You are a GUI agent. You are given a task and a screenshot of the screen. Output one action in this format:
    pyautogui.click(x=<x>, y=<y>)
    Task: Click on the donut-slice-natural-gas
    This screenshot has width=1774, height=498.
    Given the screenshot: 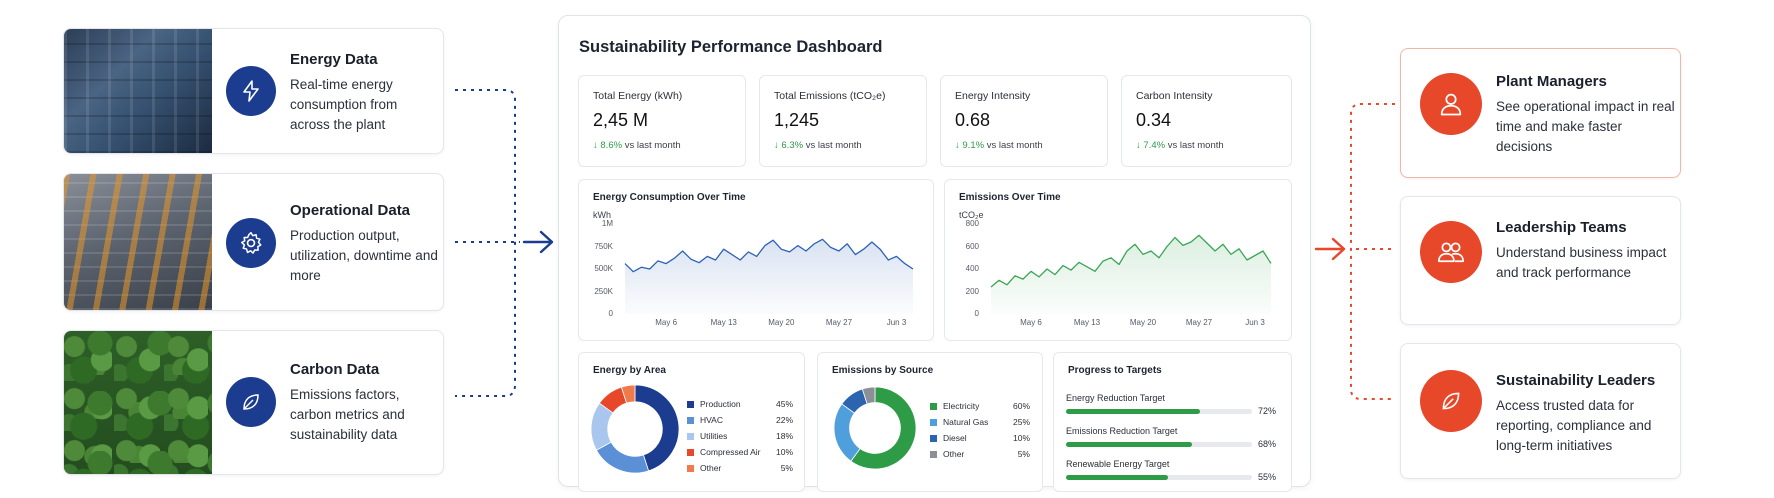 What is the action you would take?
    pyautogui.click(x=847, y=432)
    